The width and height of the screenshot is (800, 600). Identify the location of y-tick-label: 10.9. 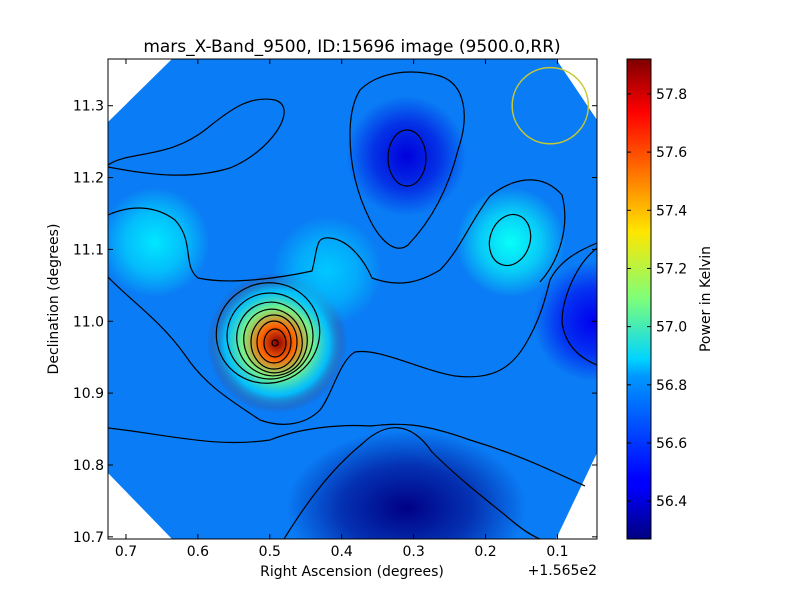
(88, 394).